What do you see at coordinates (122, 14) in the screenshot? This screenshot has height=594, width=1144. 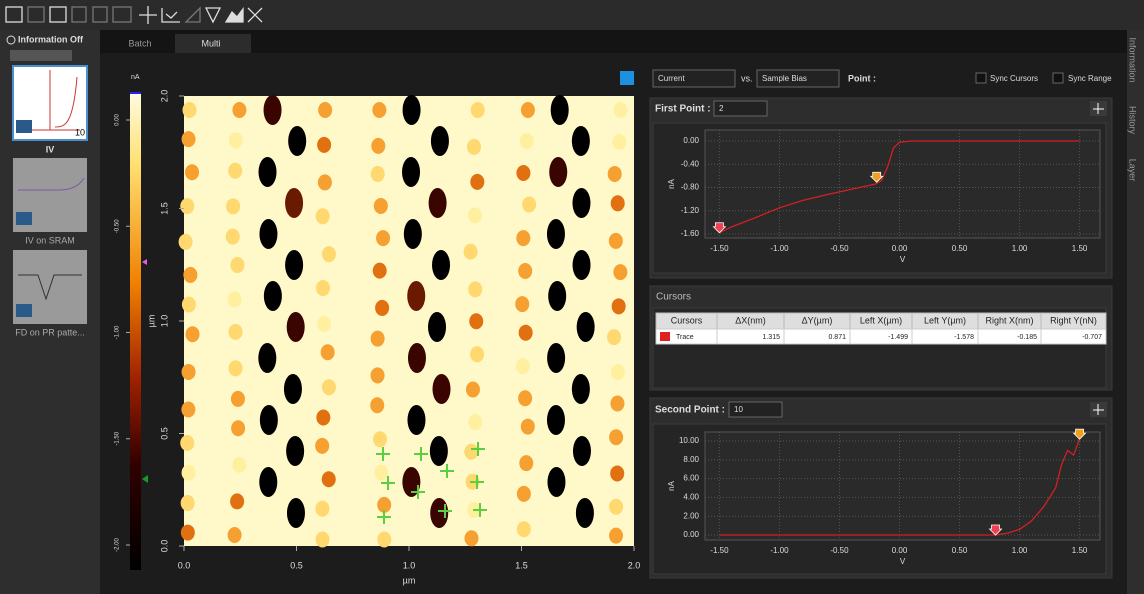 I see `print-button` at bounding box center [122, 14].